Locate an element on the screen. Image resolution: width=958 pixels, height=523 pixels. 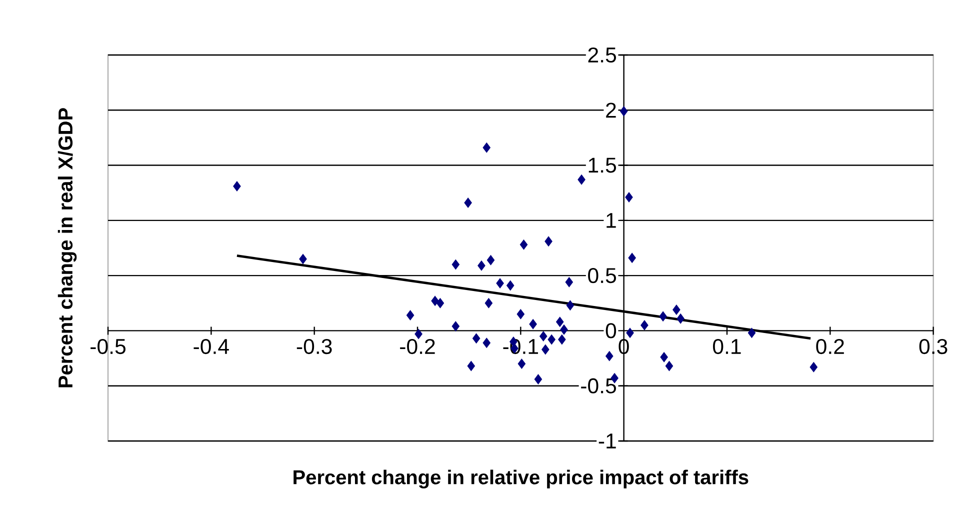
x-tick-label: 0.1 is located at coordinates (727, 346).